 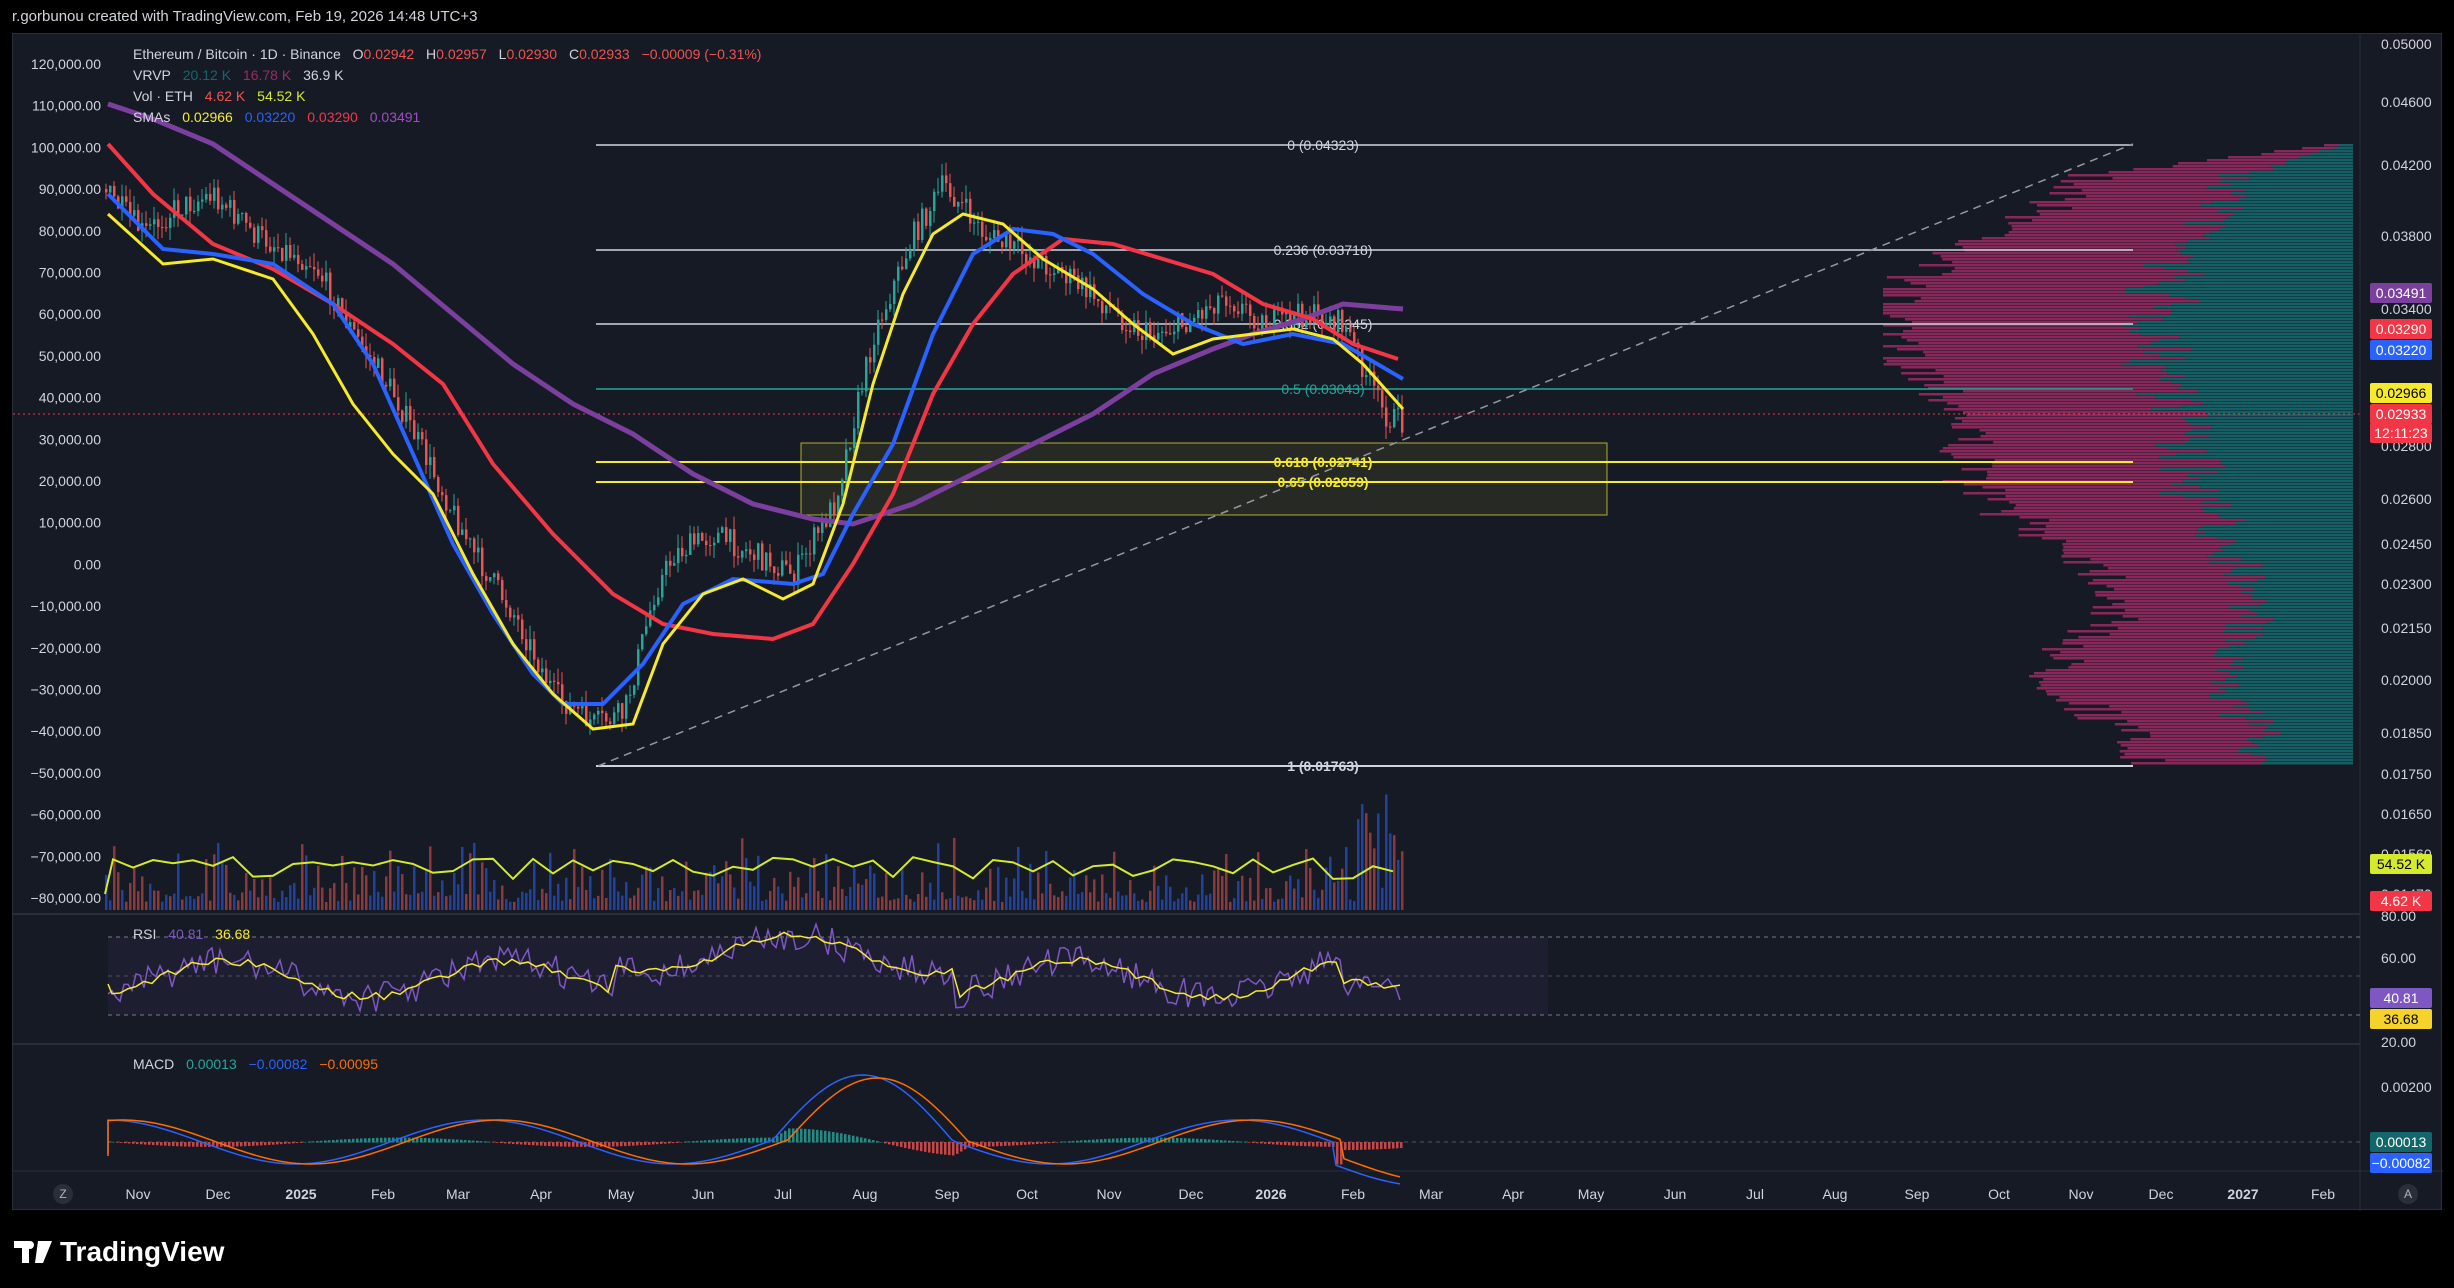 I want to click on rsi-legend: RSI 40.81 36.68, so click(x=192, y=934).